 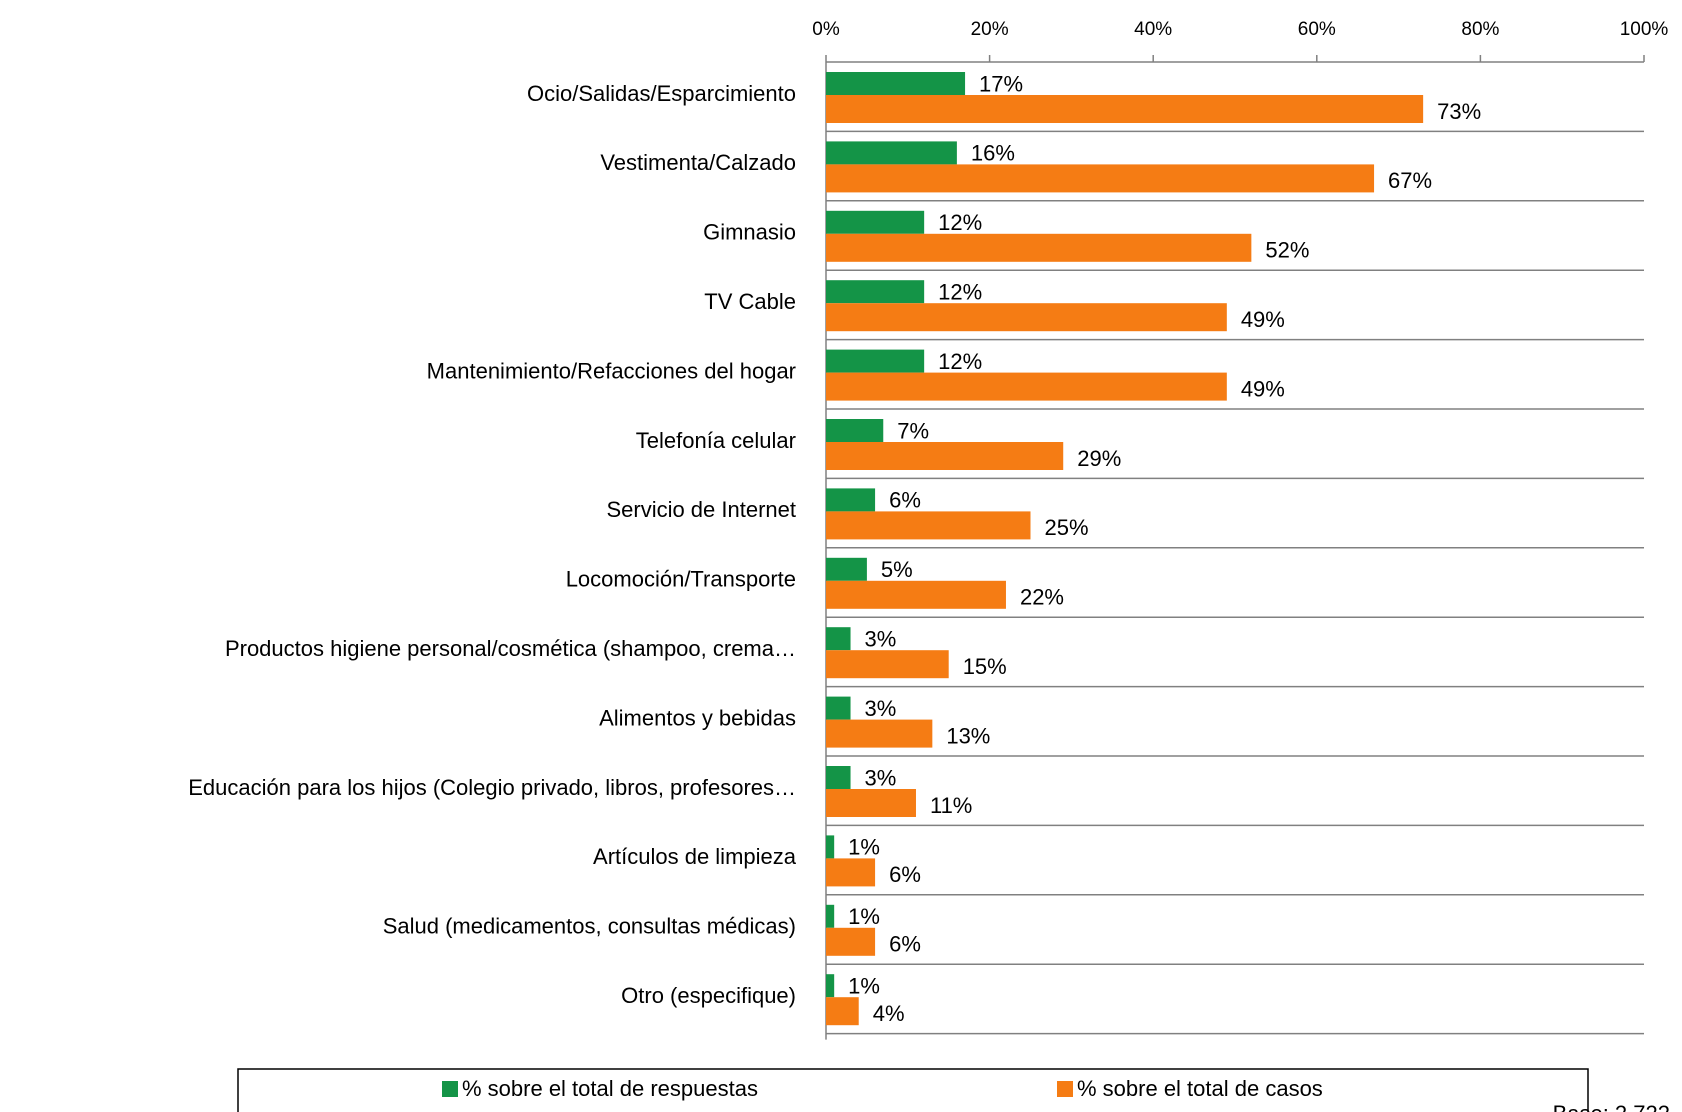 What do you see at coordinates (1480, 29) in the screenshot?
I see `x-tick-label: 80%` at bounding box center [1480, 29].